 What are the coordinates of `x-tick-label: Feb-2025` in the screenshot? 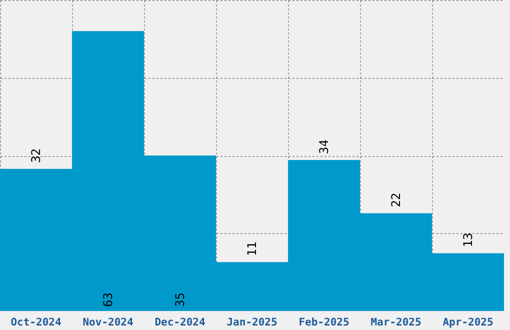 It's located at (324, 322).